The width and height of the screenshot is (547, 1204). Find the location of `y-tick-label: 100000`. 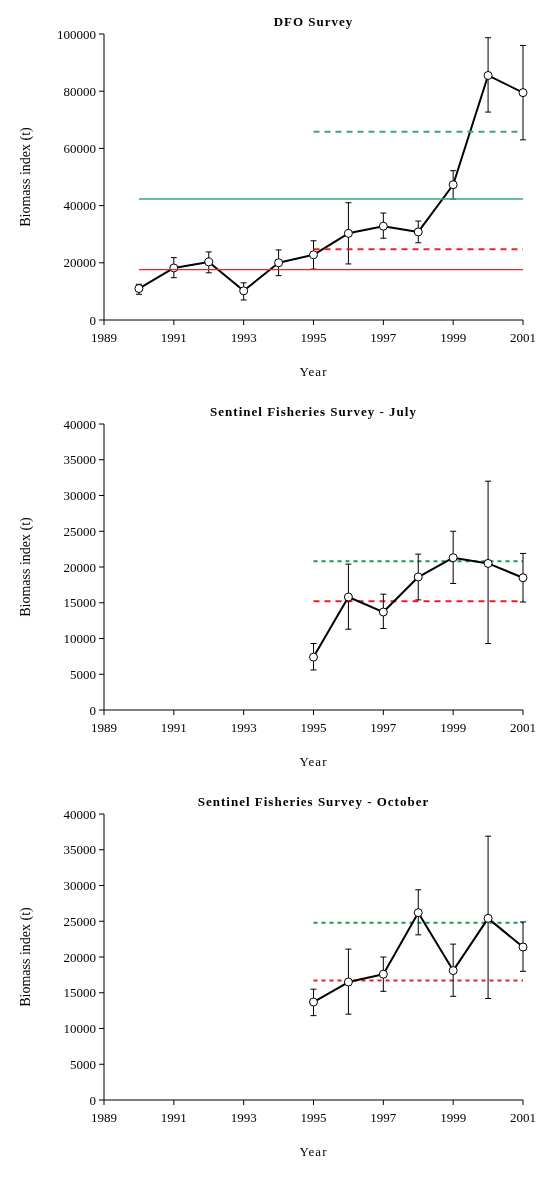

y-tick-label: 100000 is located at coordinates (76, 34).